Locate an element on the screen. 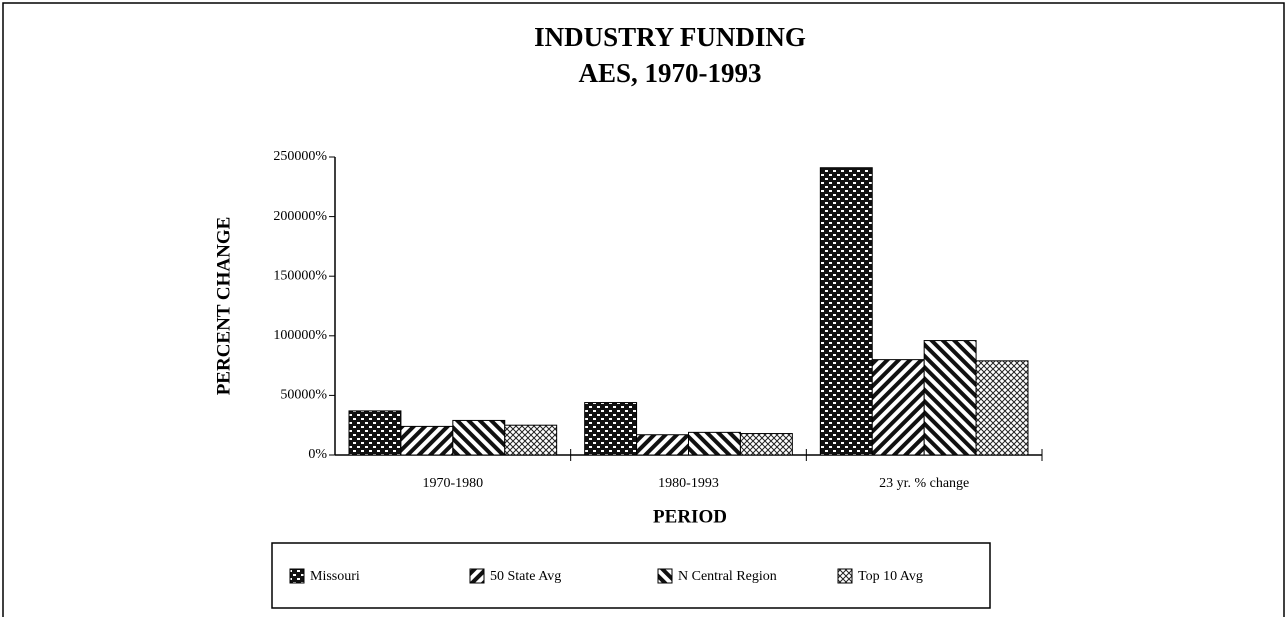  x-axis-label: PERIOD is located at coordinates (690, 516).